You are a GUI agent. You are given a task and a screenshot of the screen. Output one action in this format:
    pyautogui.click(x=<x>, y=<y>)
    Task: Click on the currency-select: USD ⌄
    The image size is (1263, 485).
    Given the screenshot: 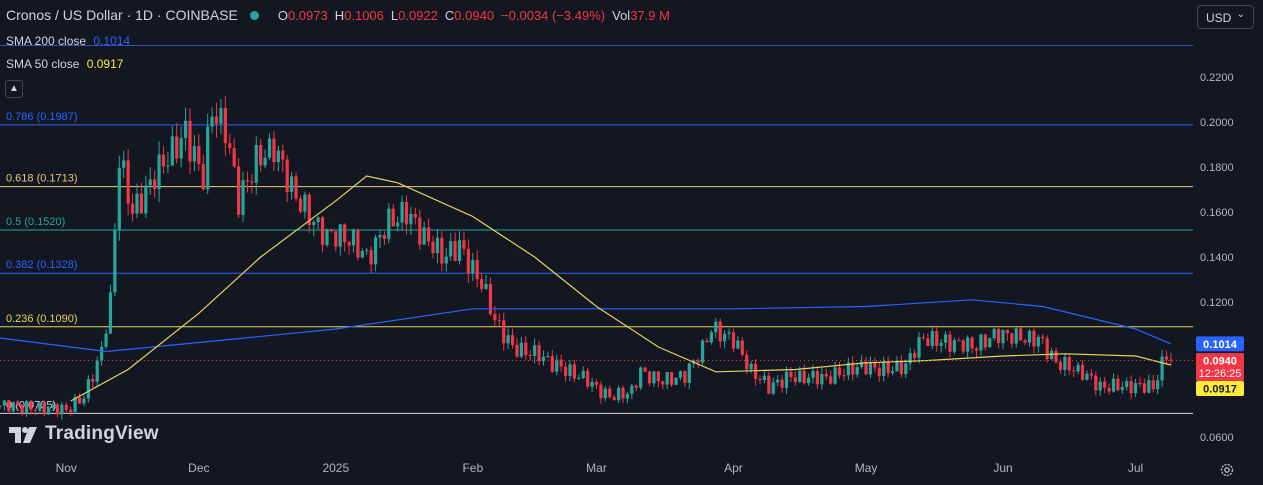 What is the action you would take?
    pyautogui.click(x=1225, y=17)
    